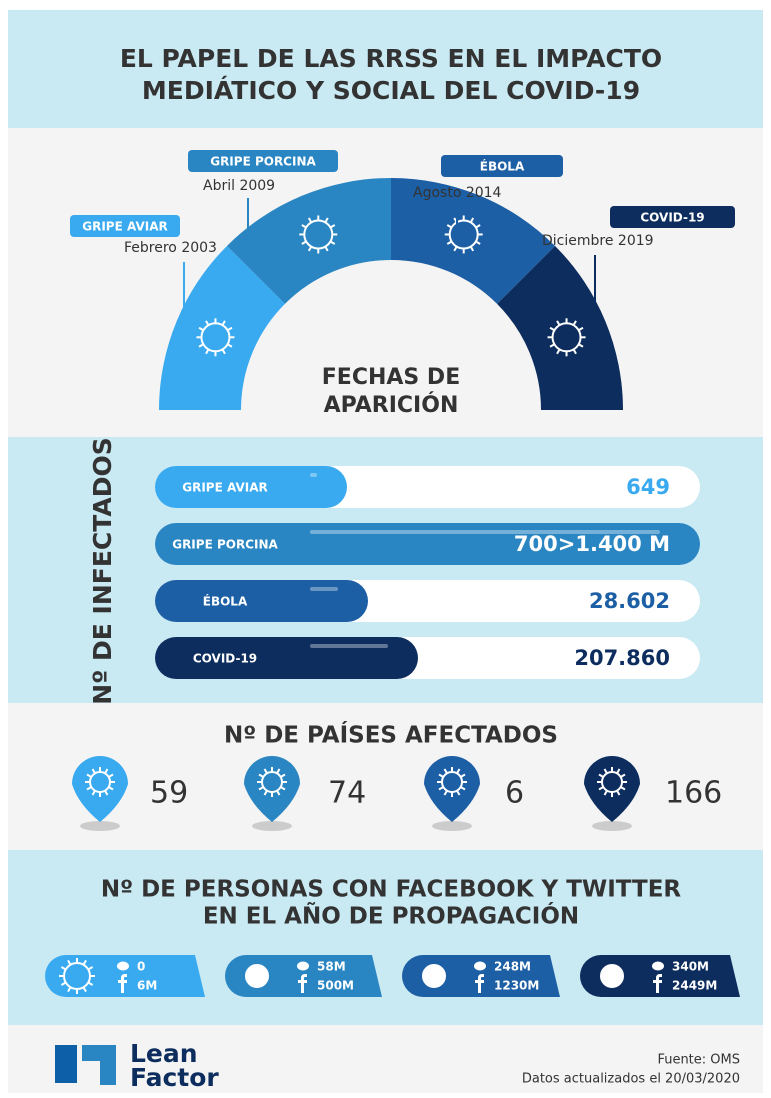  What do you see at coordinates (141, 967) in the screenshot?
I see `twitter-count: 0` at bounding box center [141, 967].